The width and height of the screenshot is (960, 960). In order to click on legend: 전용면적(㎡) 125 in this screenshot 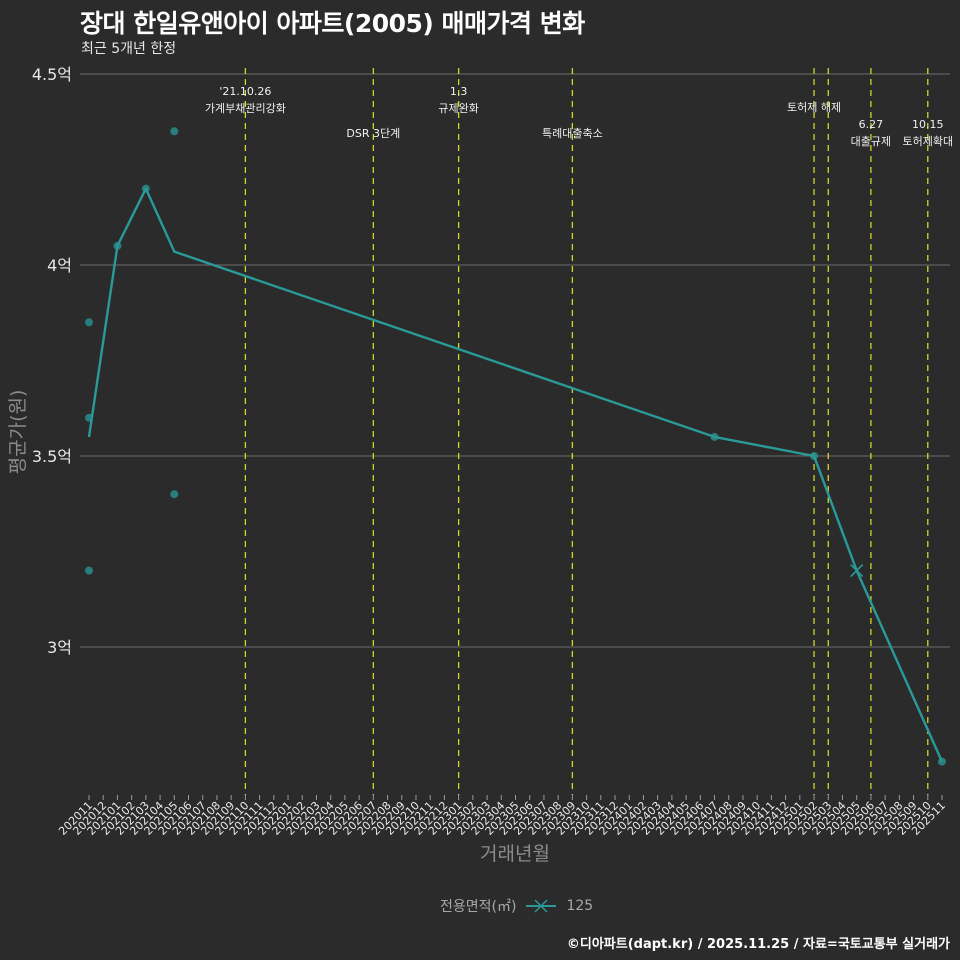, I will do `click(516, 906)`.